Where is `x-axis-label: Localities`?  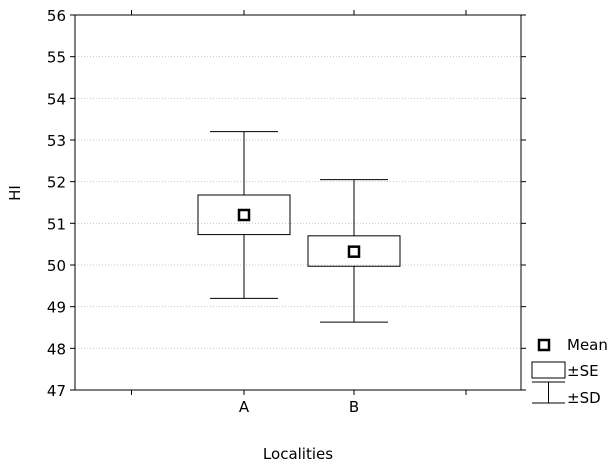 x-axis-label: Localities is located at coordinates (298, 454).